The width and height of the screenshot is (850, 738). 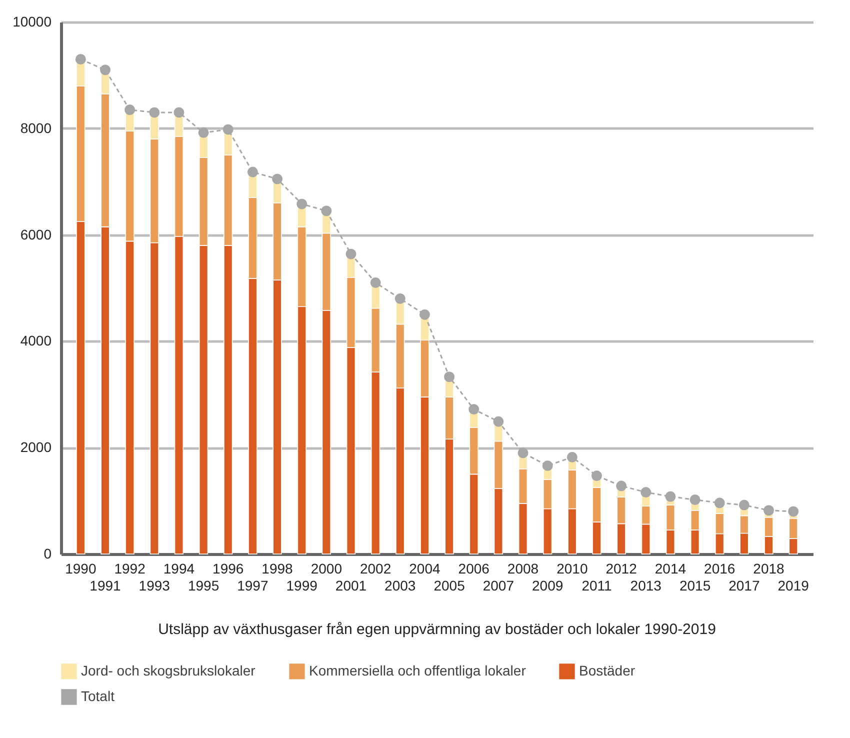 I want to click on y-tick-label: 0, so click(x=48, y=554).